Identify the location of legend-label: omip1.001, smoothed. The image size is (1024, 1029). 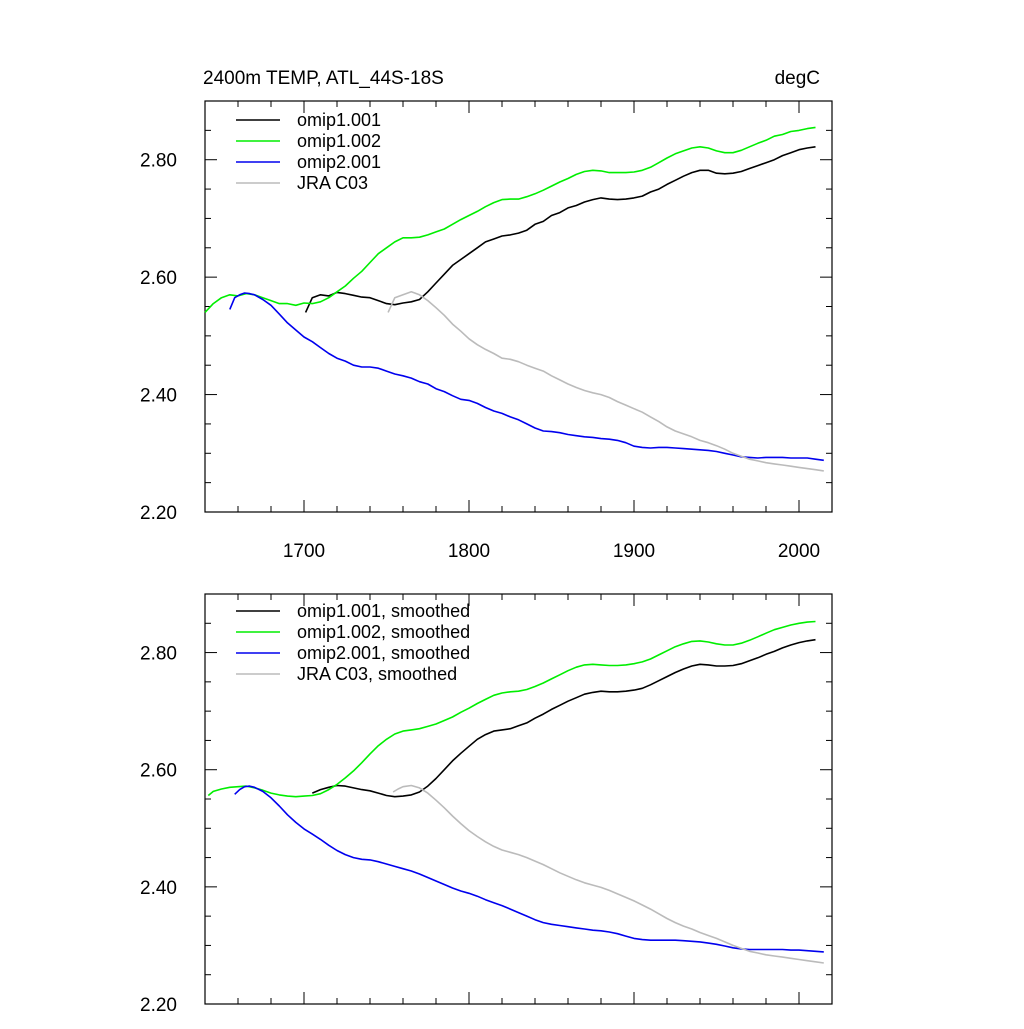
(383, 611).